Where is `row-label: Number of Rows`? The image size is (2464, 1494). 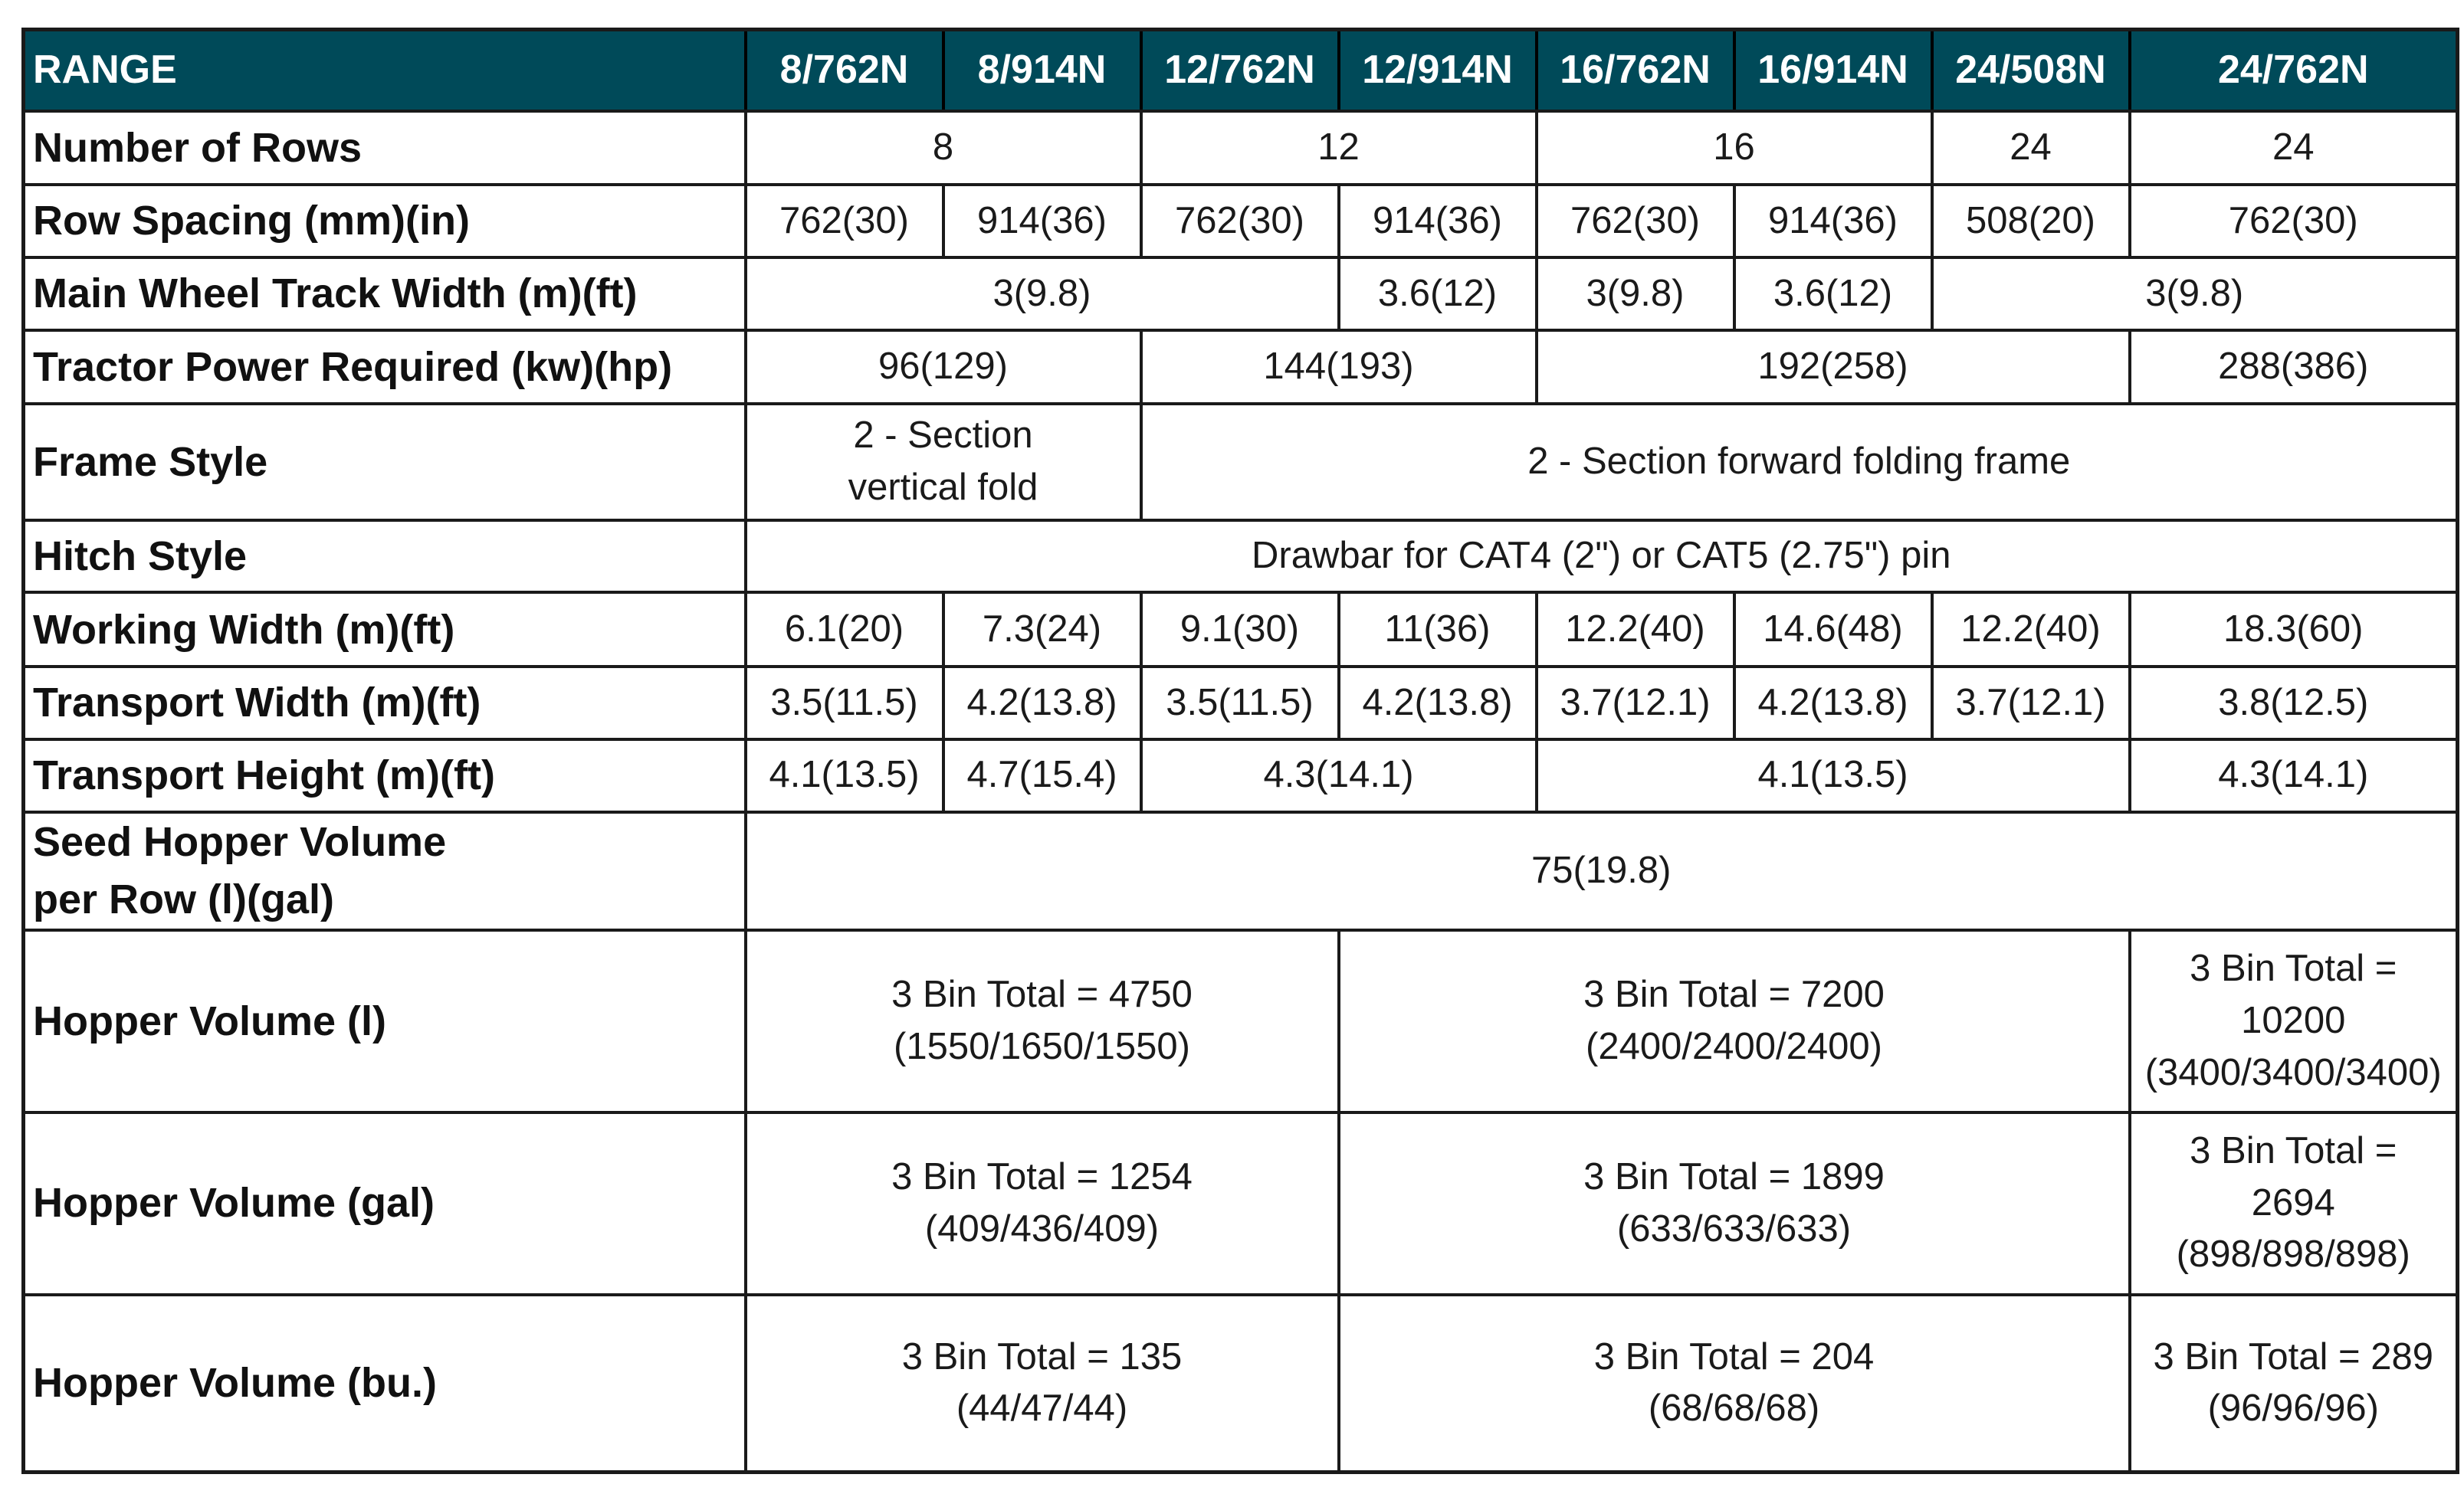
row-label: Number of Rows is located at coordinates (384, 148).